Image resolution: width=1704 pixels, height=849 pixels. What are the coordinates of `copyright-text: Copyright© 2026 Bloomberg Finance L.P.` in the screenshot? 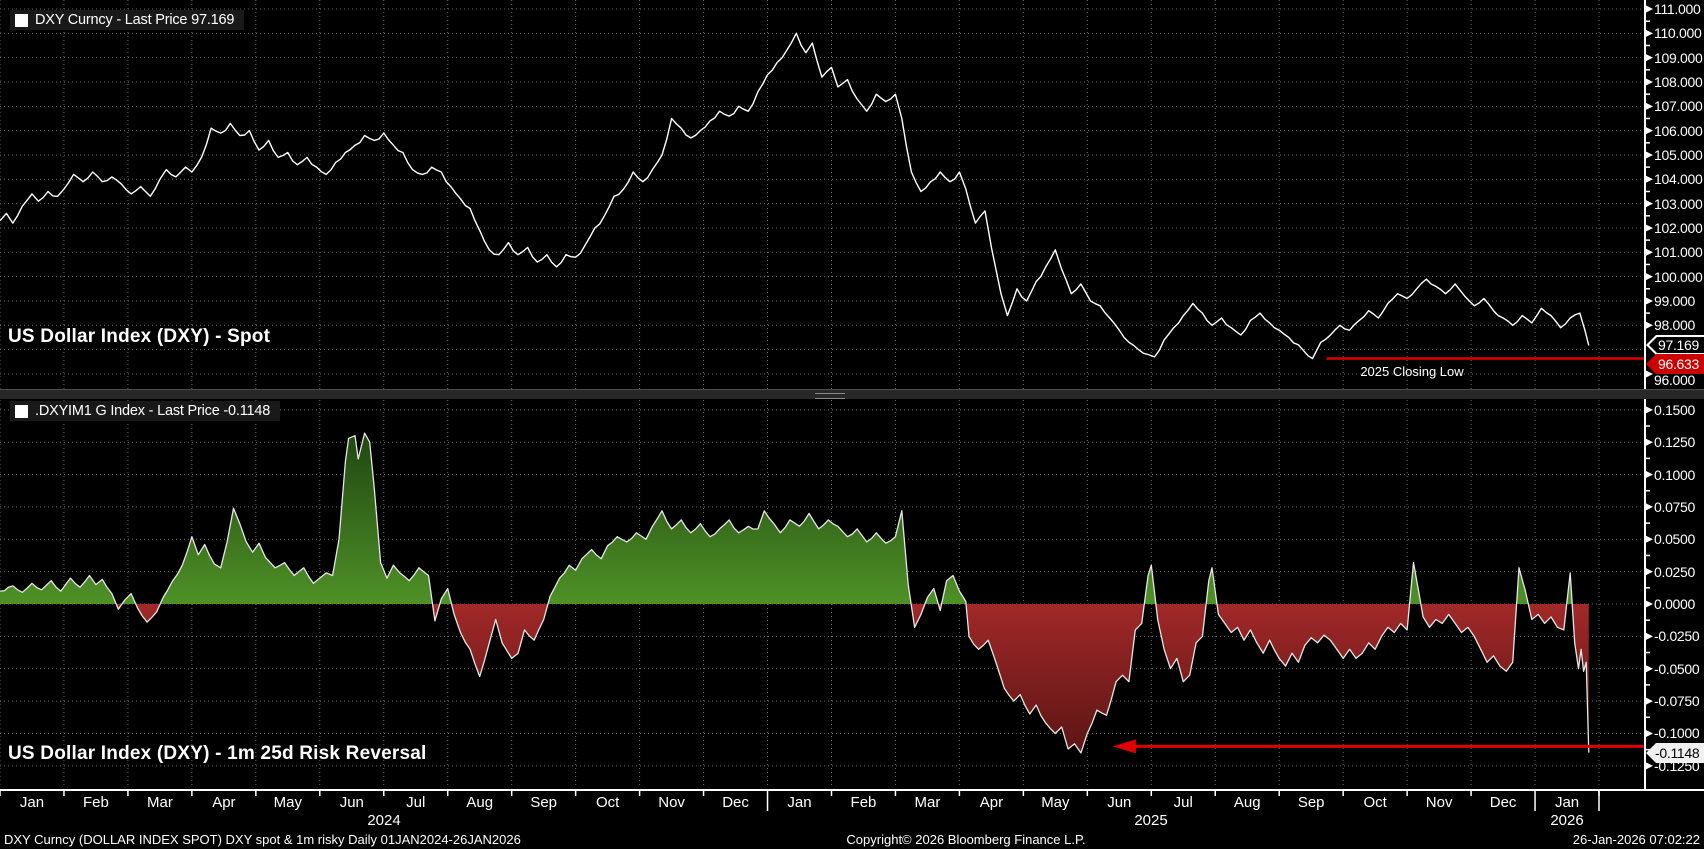 It's located at (966, 839).